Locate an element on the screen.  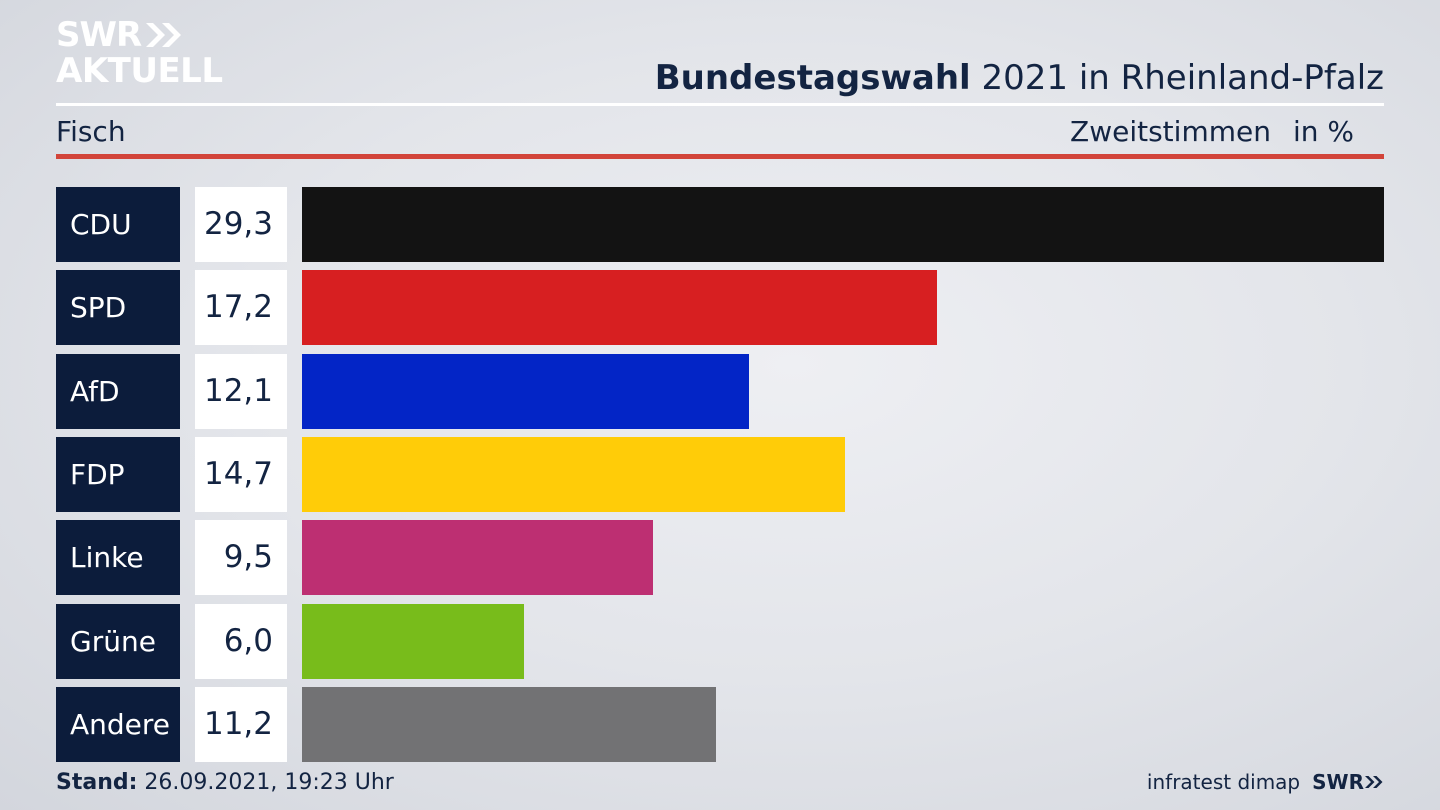
swr-footer-logo: SWR is located at coordinates (1348, 782).